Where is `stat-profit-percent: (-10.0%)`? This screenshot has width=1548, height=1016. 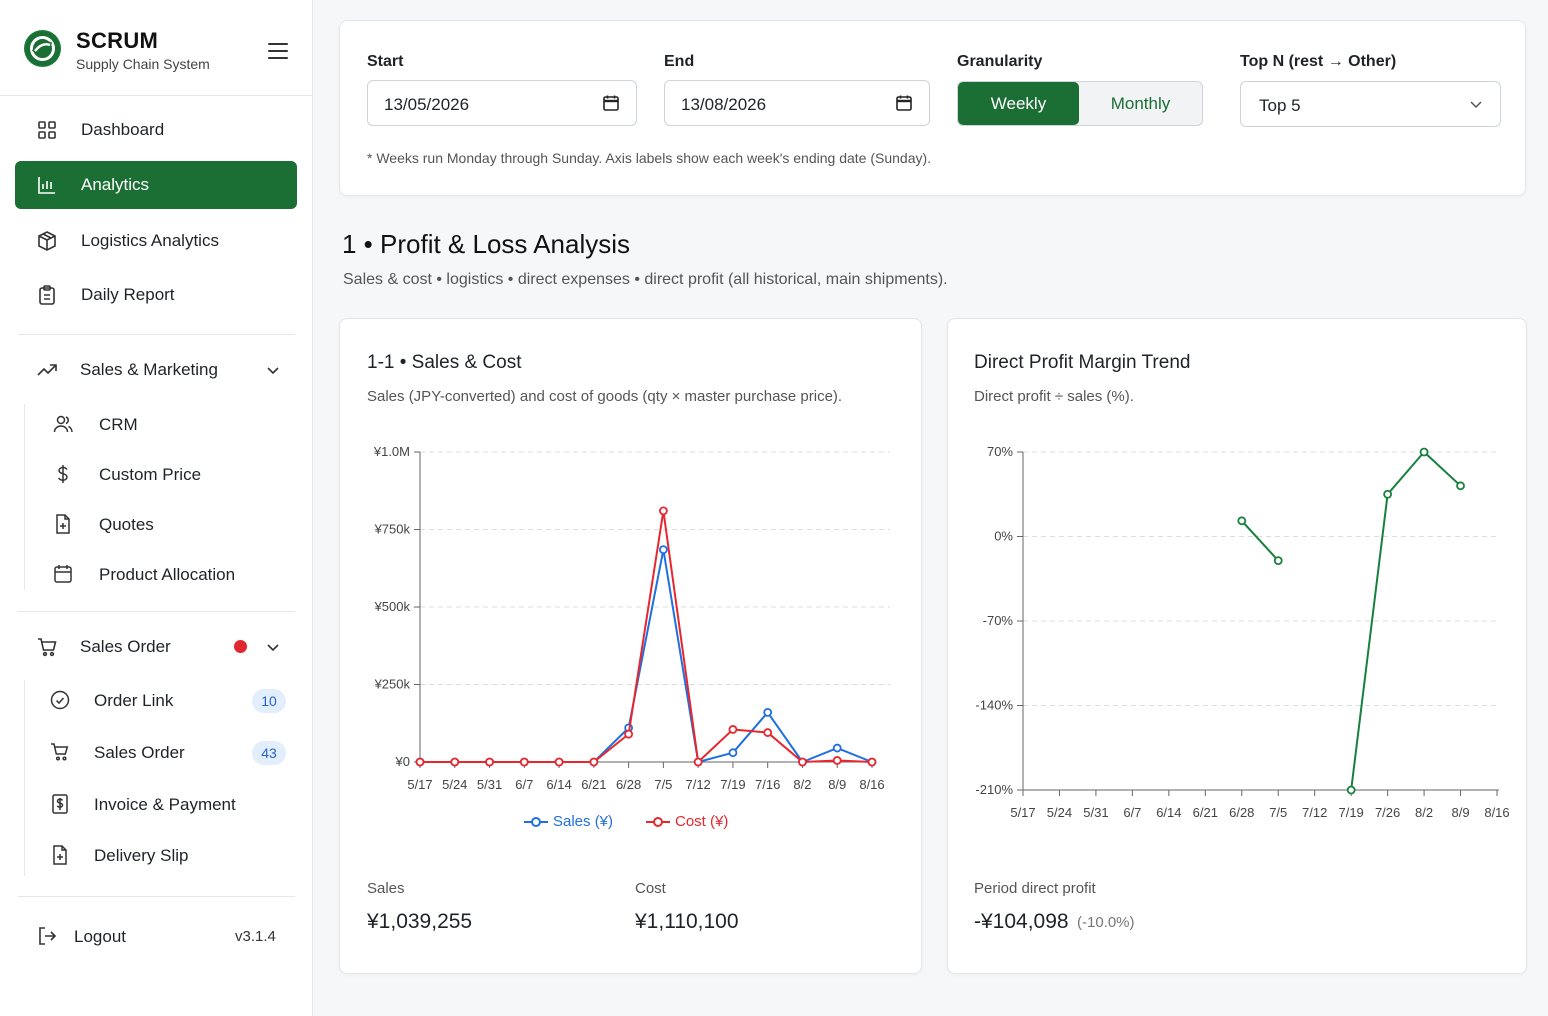
stat-profit-percent: (-10.0%) is located at coordinates (1106, 922).